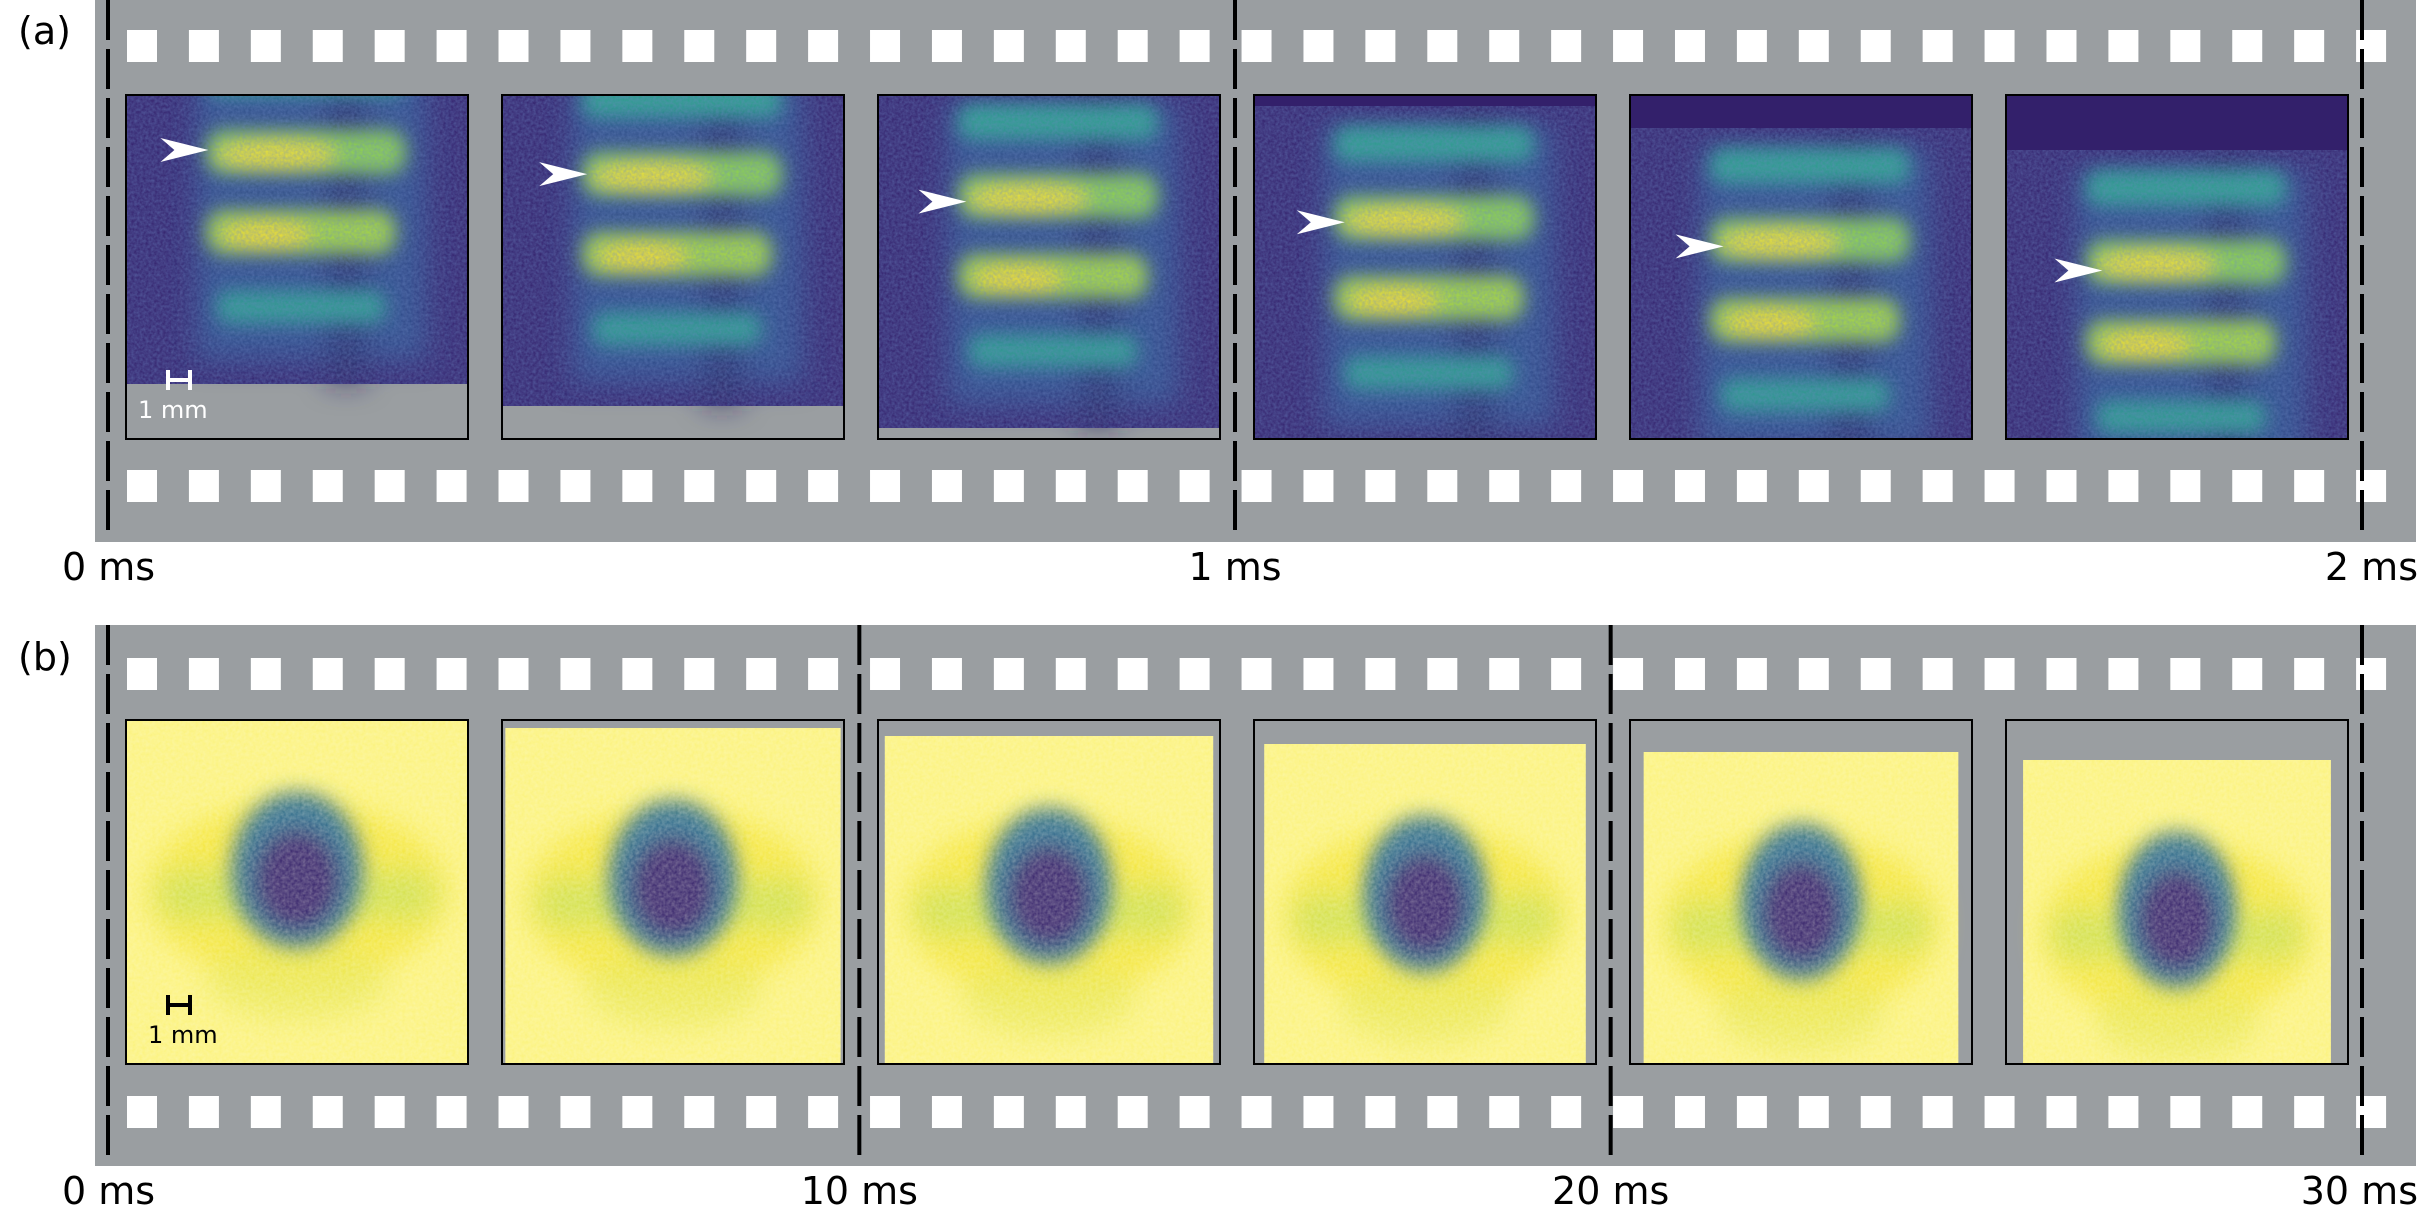 This screenshot has height=1218, width=2430. I want to click on scale-bar: 1 mm, so click(173, 397).